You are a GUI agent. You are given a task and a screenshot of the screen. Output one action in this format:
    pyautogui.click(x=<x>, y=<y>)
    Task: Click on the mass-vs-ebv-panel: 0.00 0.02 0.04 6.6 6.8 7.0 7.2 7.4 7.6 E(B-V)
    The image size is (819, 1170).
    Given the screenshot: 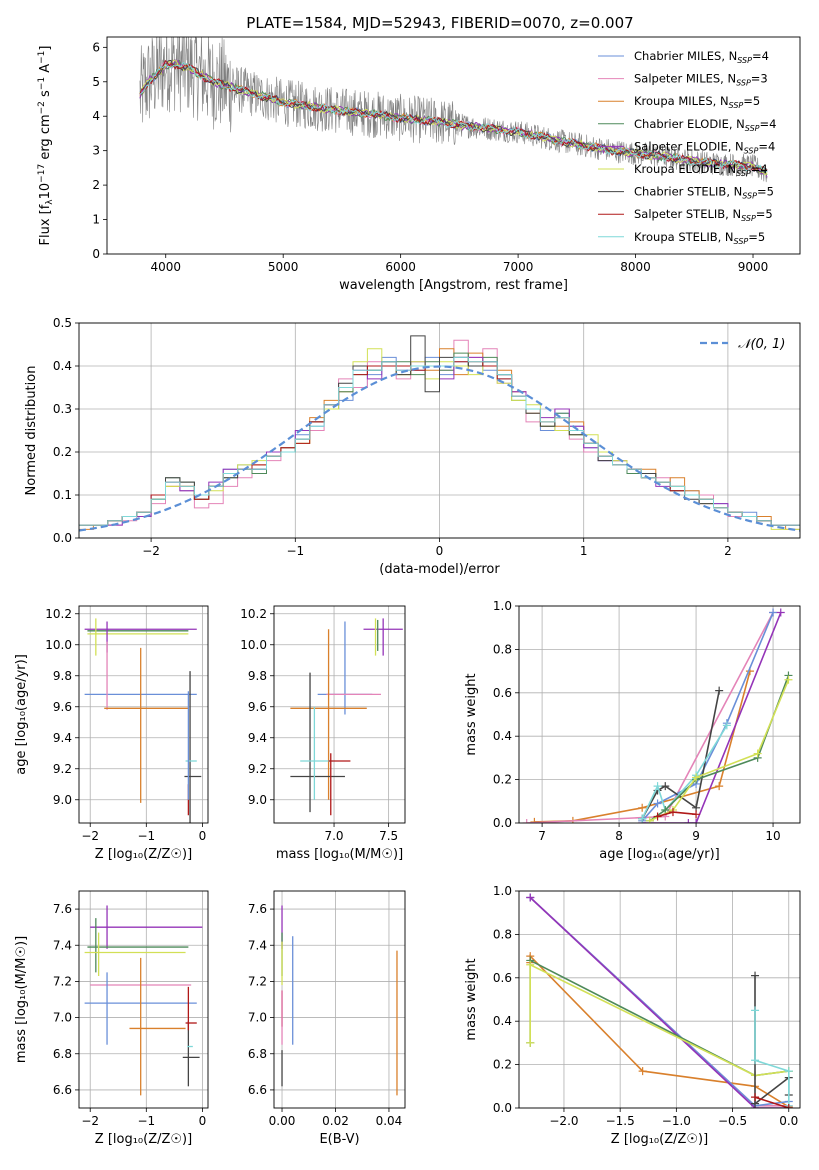 What is the action you would take?
    pyautogui.click(x=327, y=1018)
    